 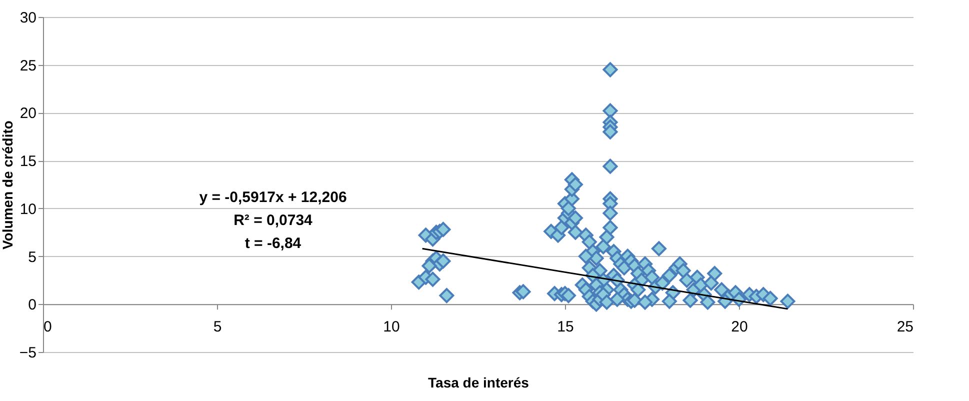 I want to click on annotation: t = -6,84, so click(x=273, y=243).